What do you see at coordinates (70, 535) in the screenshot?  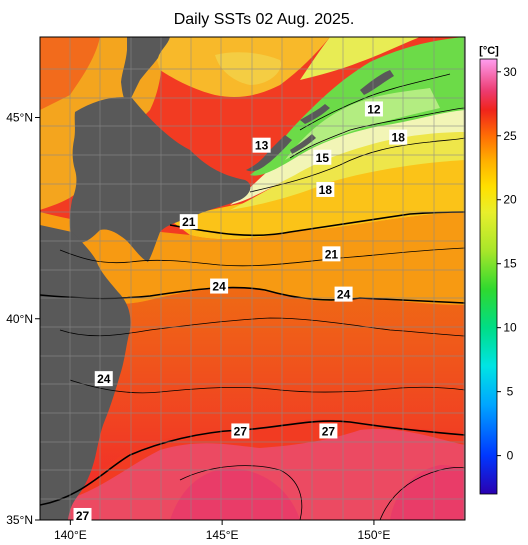 I see `lon-tick-label: 140°E` at bounding box center [70, 535].